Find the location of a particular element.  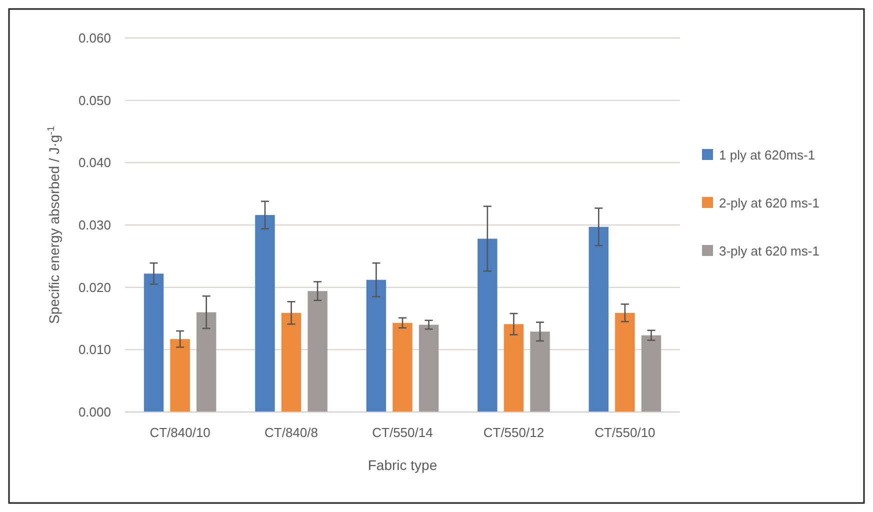

y-tick-label: 0.000 is located at coordinates (94, 412).